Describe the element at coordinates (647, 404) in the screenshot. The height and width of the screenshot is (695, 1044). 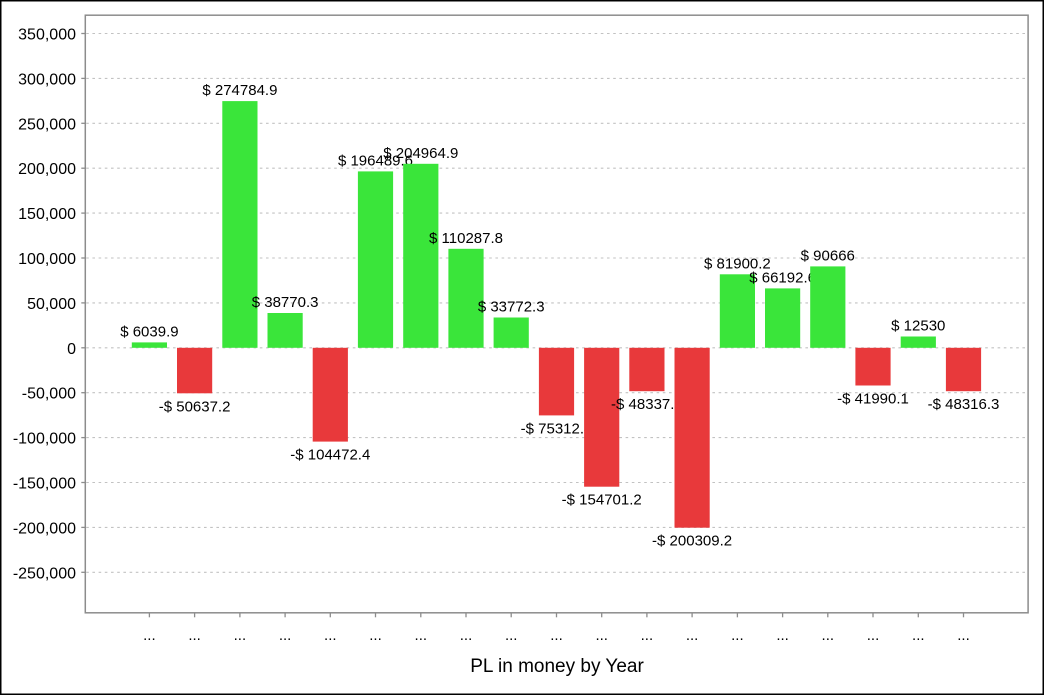
I see `svg-text: -$ 48337.9` at that location.